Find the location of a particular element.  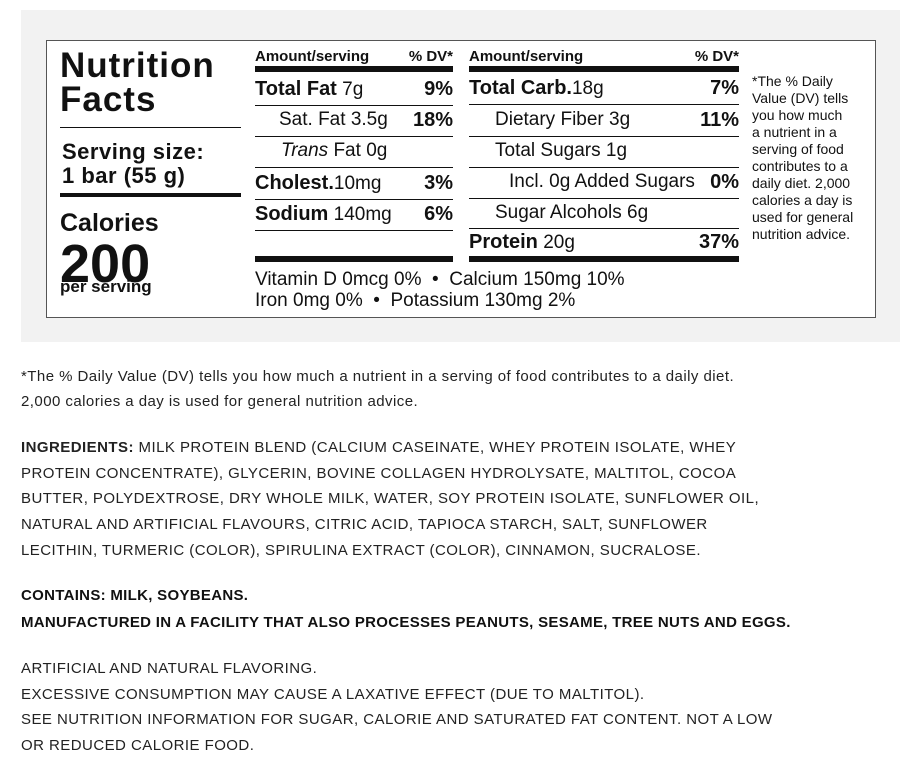

nutrient-amount: 0g is located at coordinates (377, 150).